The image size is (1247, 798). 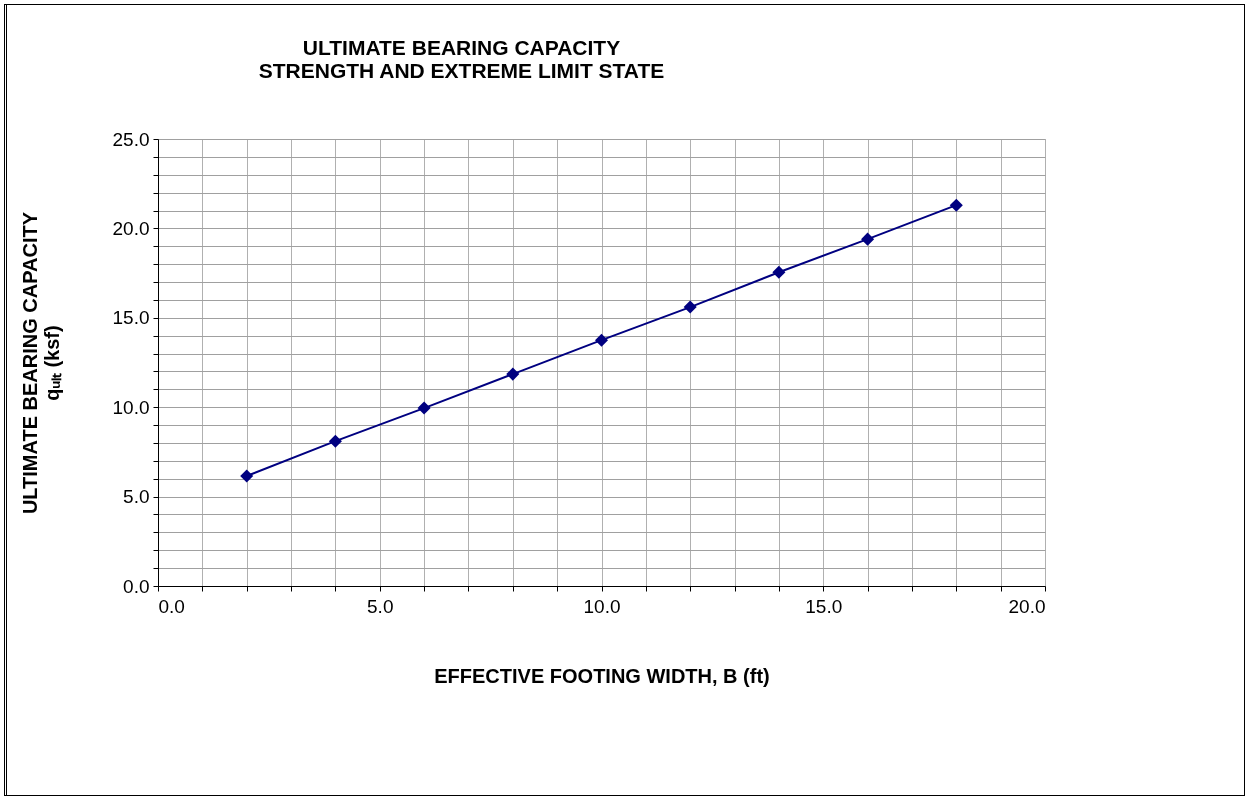 What do you see at coordinates (136, 586) in the screenshot?
I see `y-tick-label: 0.0` at bounding box center [136, 586].